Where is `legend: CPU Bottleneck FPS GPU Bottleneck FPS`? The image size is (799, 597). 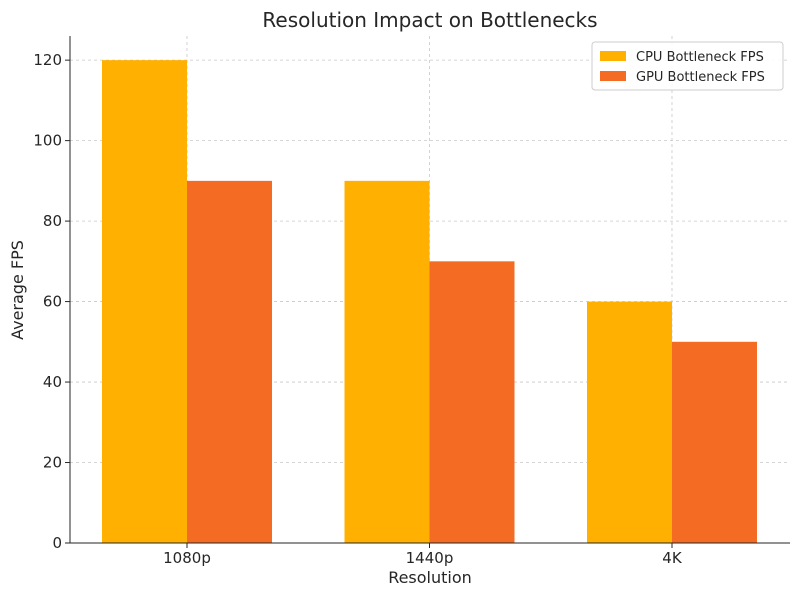
legend: CPU Bottleneck FPS GPU Bottleneck FPS is located at coordinates (687, 66).